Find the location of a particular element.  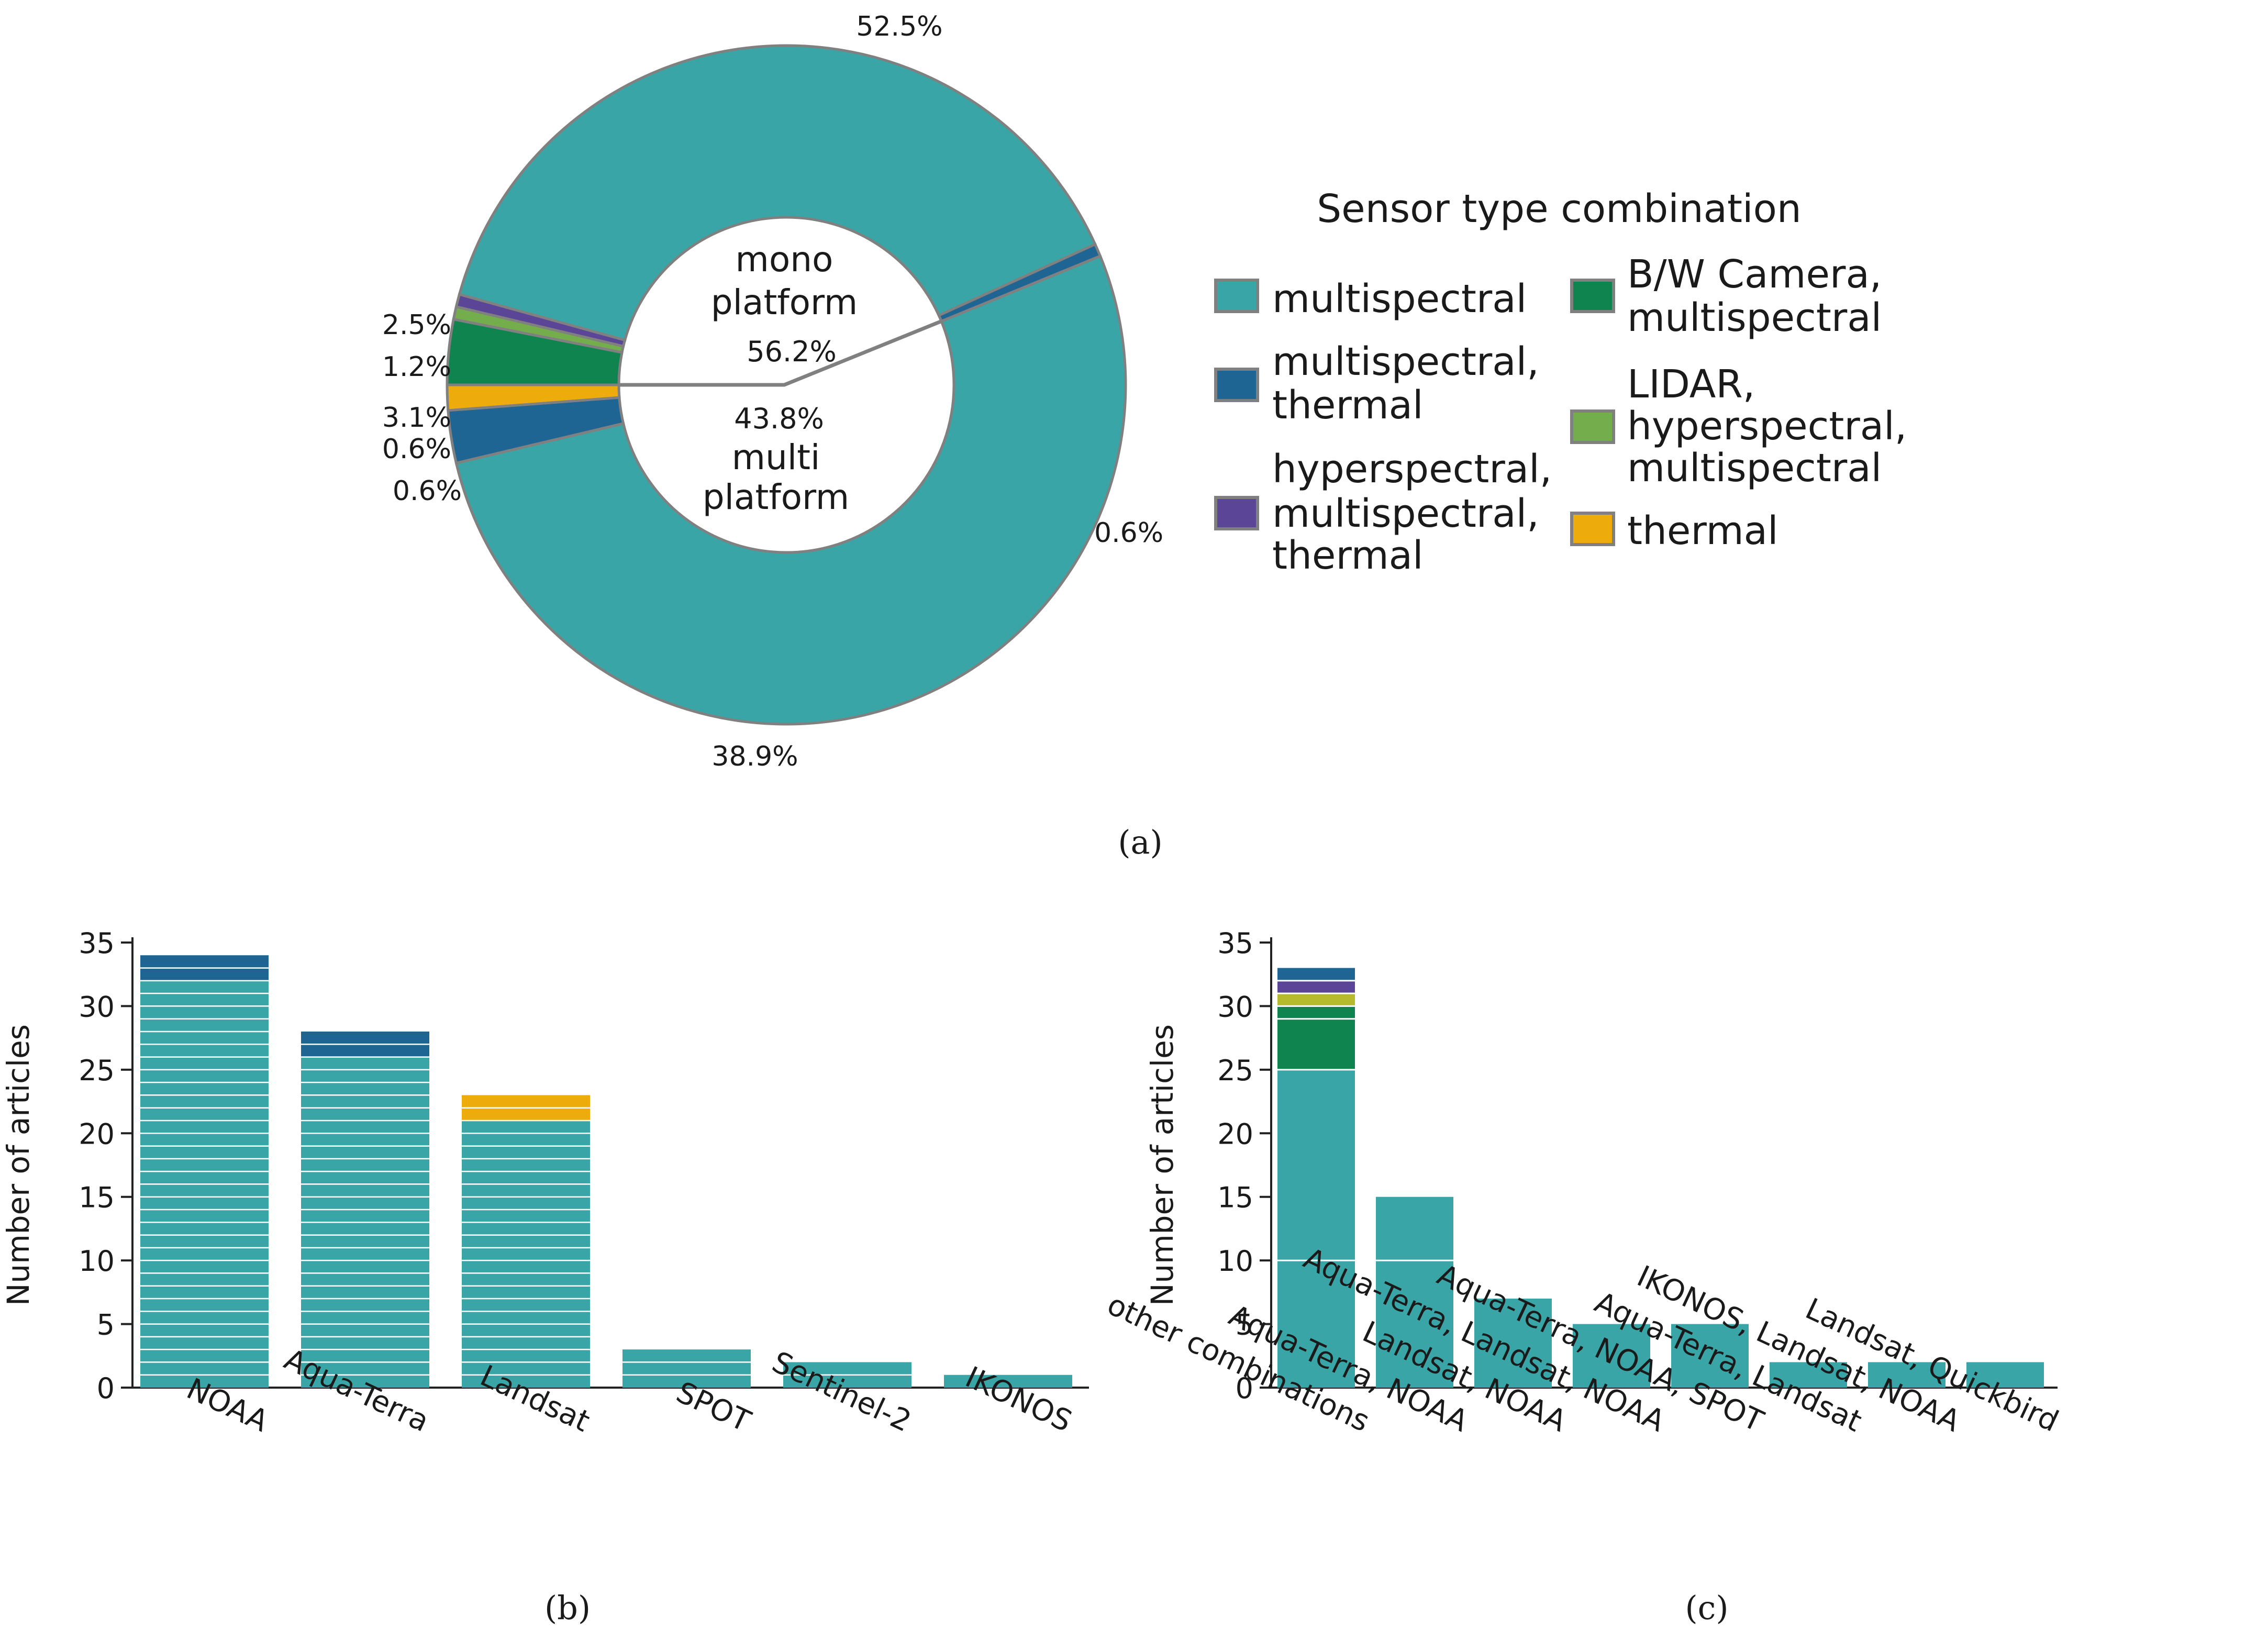

inner-labels: mono platform 56.2% 43.8% multi platform is located at coordinates (780, 378).